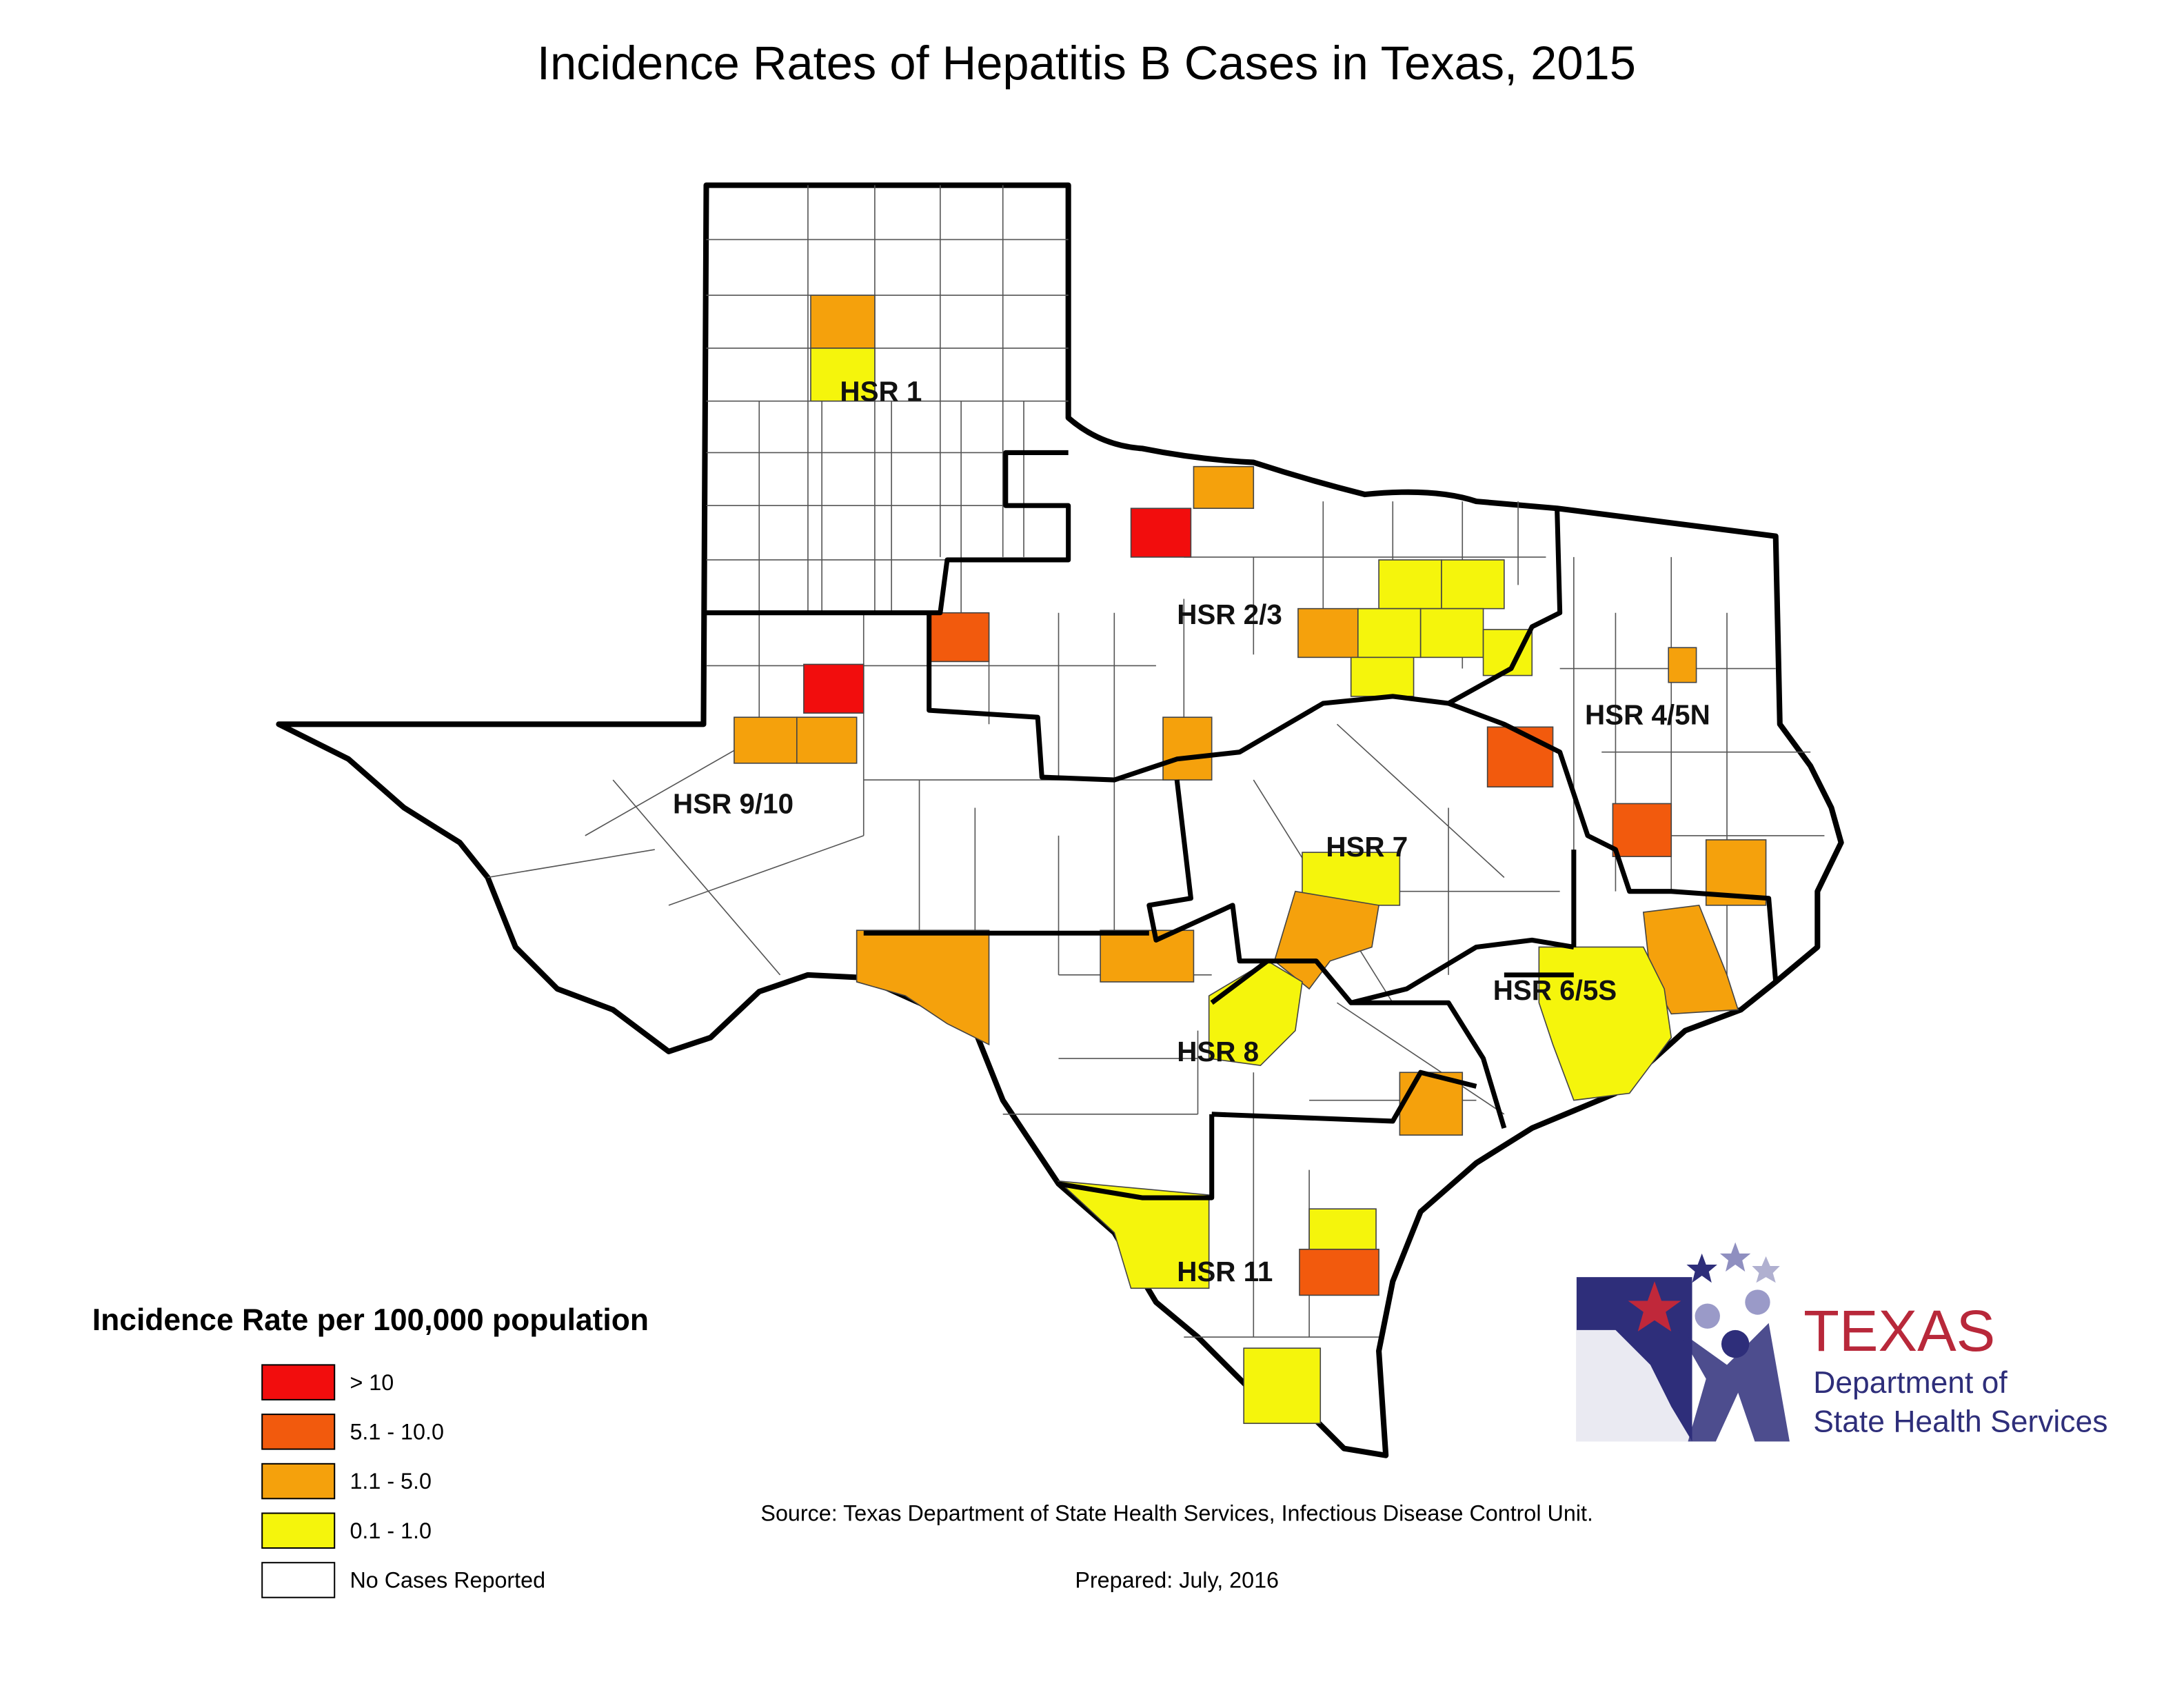 The height and width of the screenshot is (1688, 2184). Describe the element at coordinates (1367, 847) in the screenshot. I see `region-label: HSR 7` at that location.